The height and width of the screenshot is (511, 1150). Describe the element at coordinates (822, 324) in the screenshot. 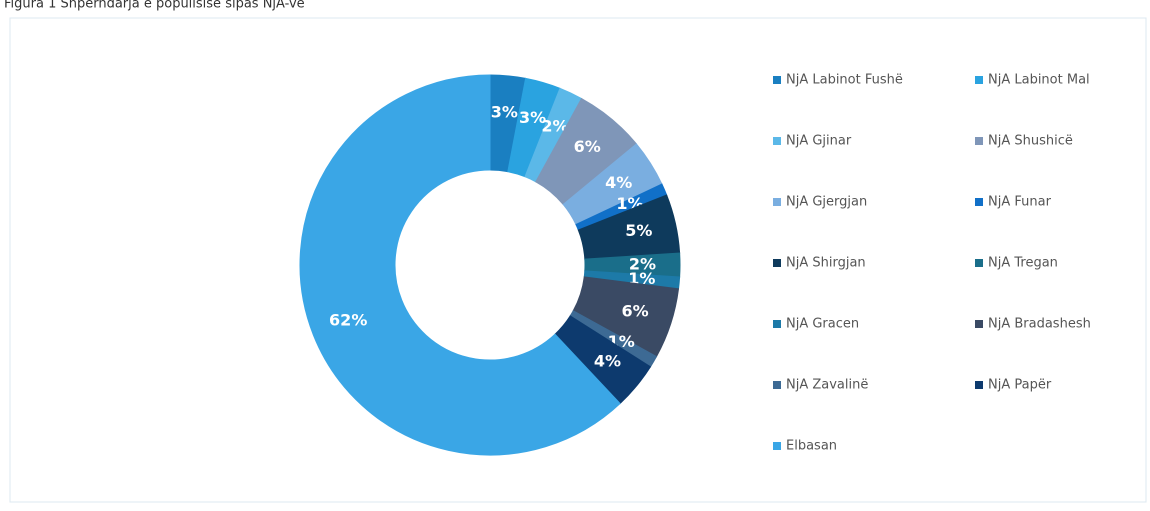

I see `legend-label: NjA Gracen` at that location.